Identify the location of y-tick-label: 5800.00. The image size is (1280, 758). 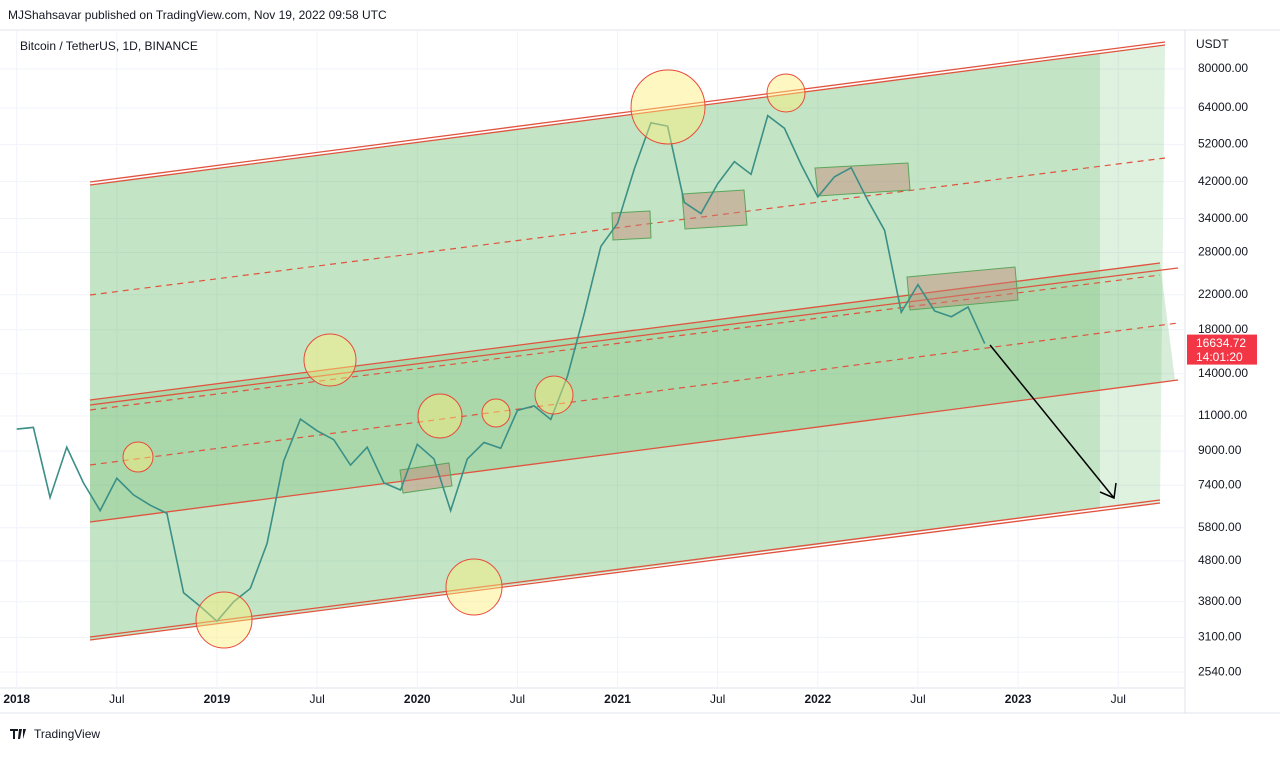
(1220, 527).